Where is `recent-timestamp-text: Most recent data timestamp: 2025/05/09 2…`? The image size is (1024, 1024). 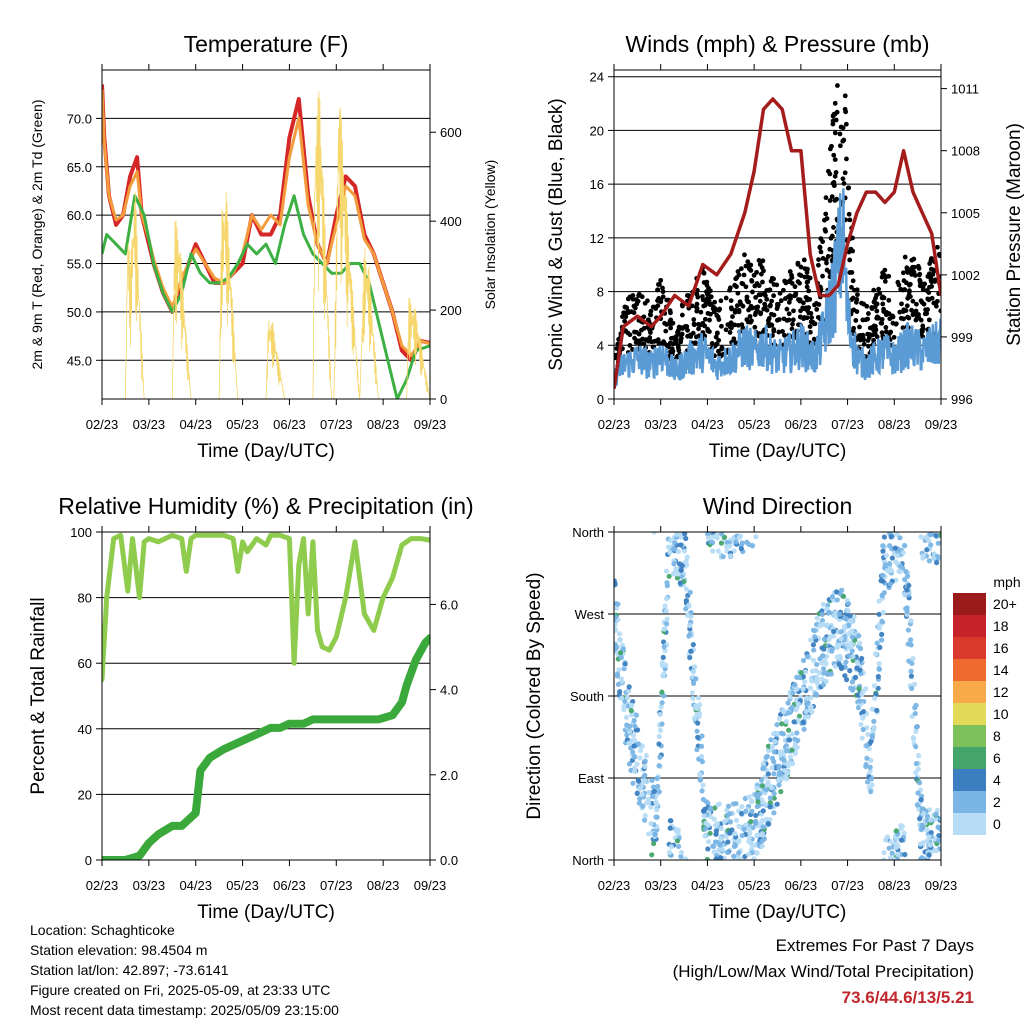
recent-timestamp-text: Most recent data timestamp: 2025/05/09 2… is located at coordinates (184, 1010).